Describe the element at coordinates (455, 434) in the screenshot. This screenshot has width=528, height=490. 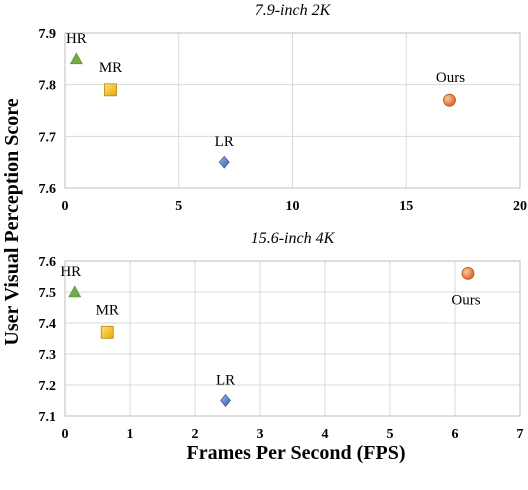
I see `x-tick-label: 6` at that location.